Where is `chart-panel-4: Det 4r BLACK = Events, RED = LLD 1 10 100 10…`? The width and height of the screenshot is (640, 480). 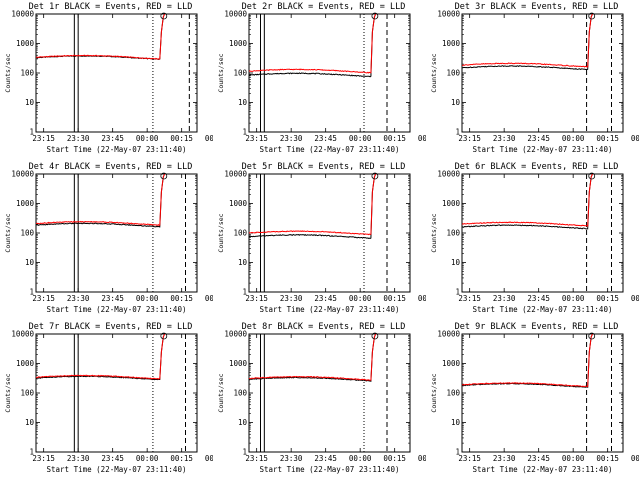
chart-panel-4: Det 4r BLACK = Events, RED = LLD 1 10 100 10… is located at coordinates (108, 238).